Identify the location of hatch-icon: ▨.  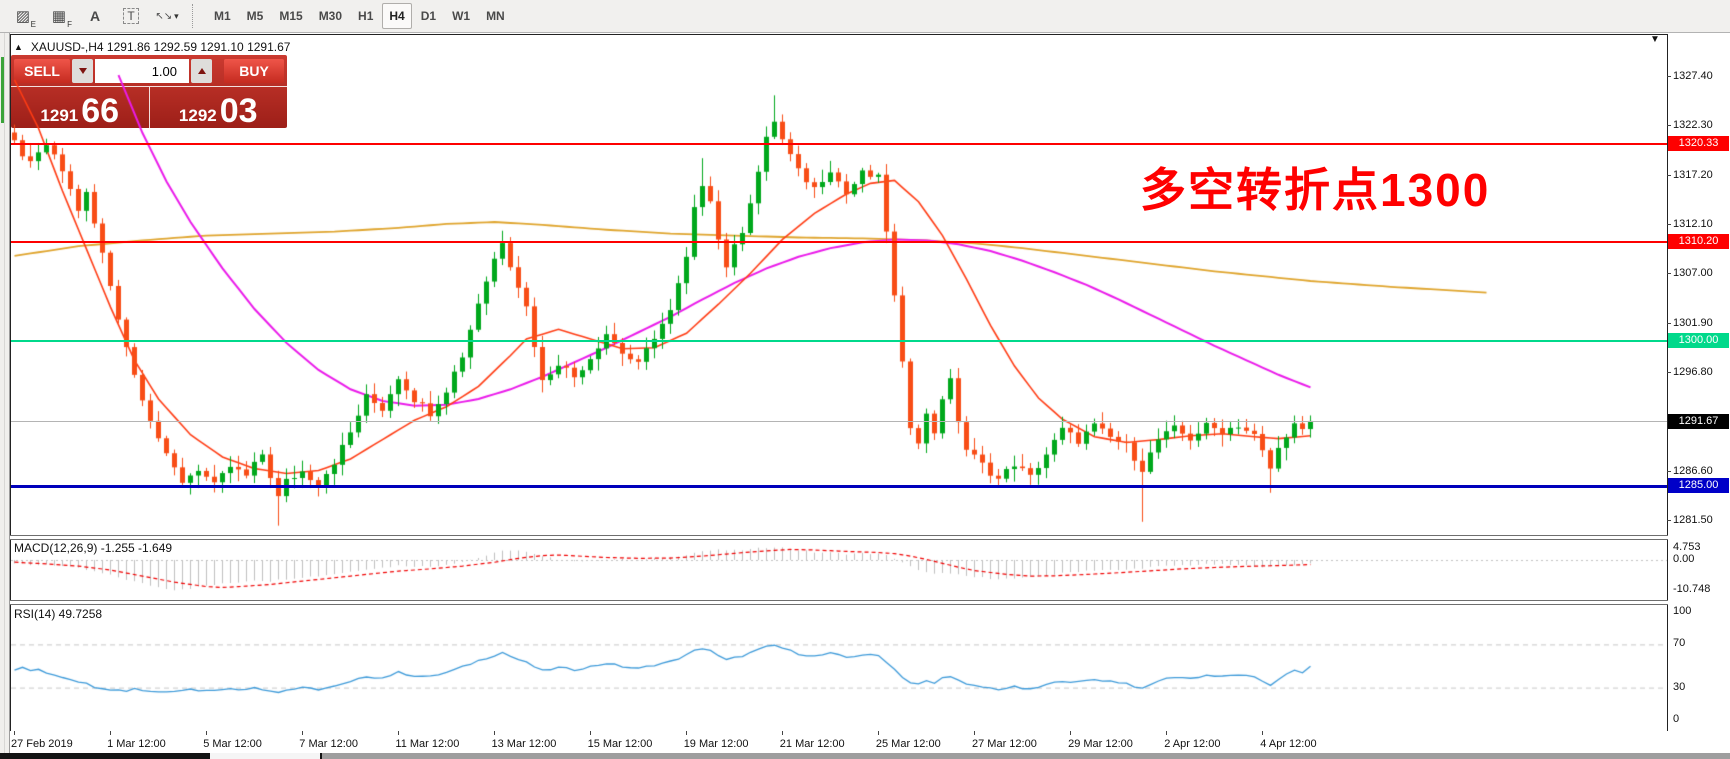
(23, 16).